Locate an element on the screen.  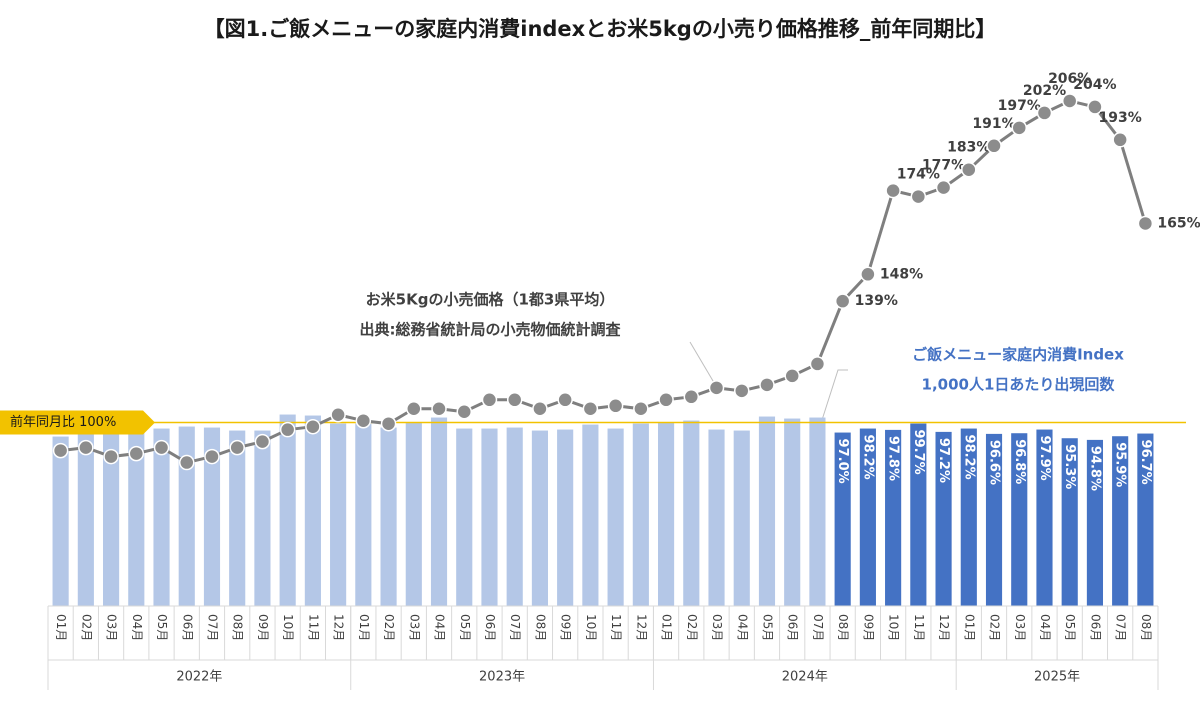
bar-value-label: 99.7% is located at coordinates (918, 452).